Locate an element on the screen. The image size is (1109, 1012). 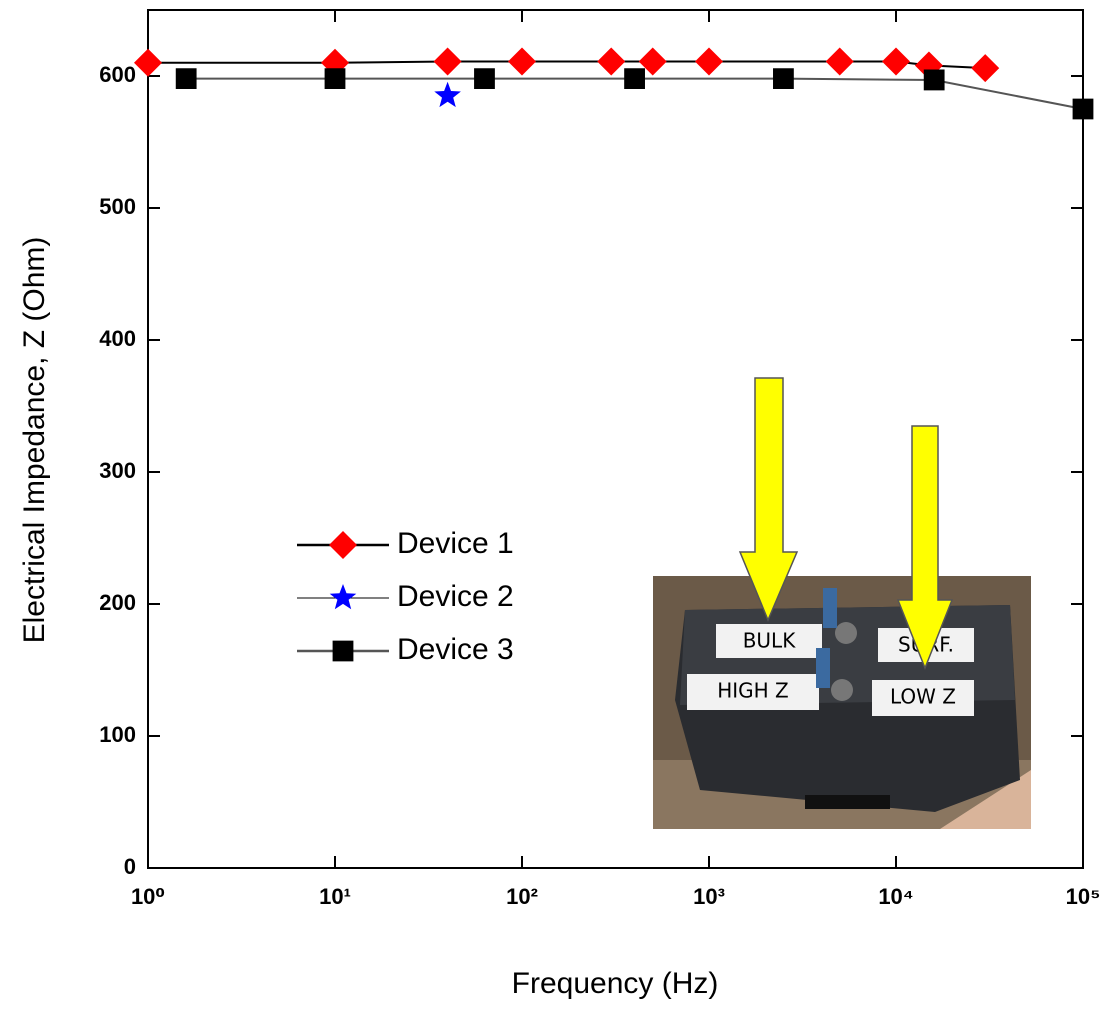
legend-label: Device 3 is located at coordinates (455, 649).